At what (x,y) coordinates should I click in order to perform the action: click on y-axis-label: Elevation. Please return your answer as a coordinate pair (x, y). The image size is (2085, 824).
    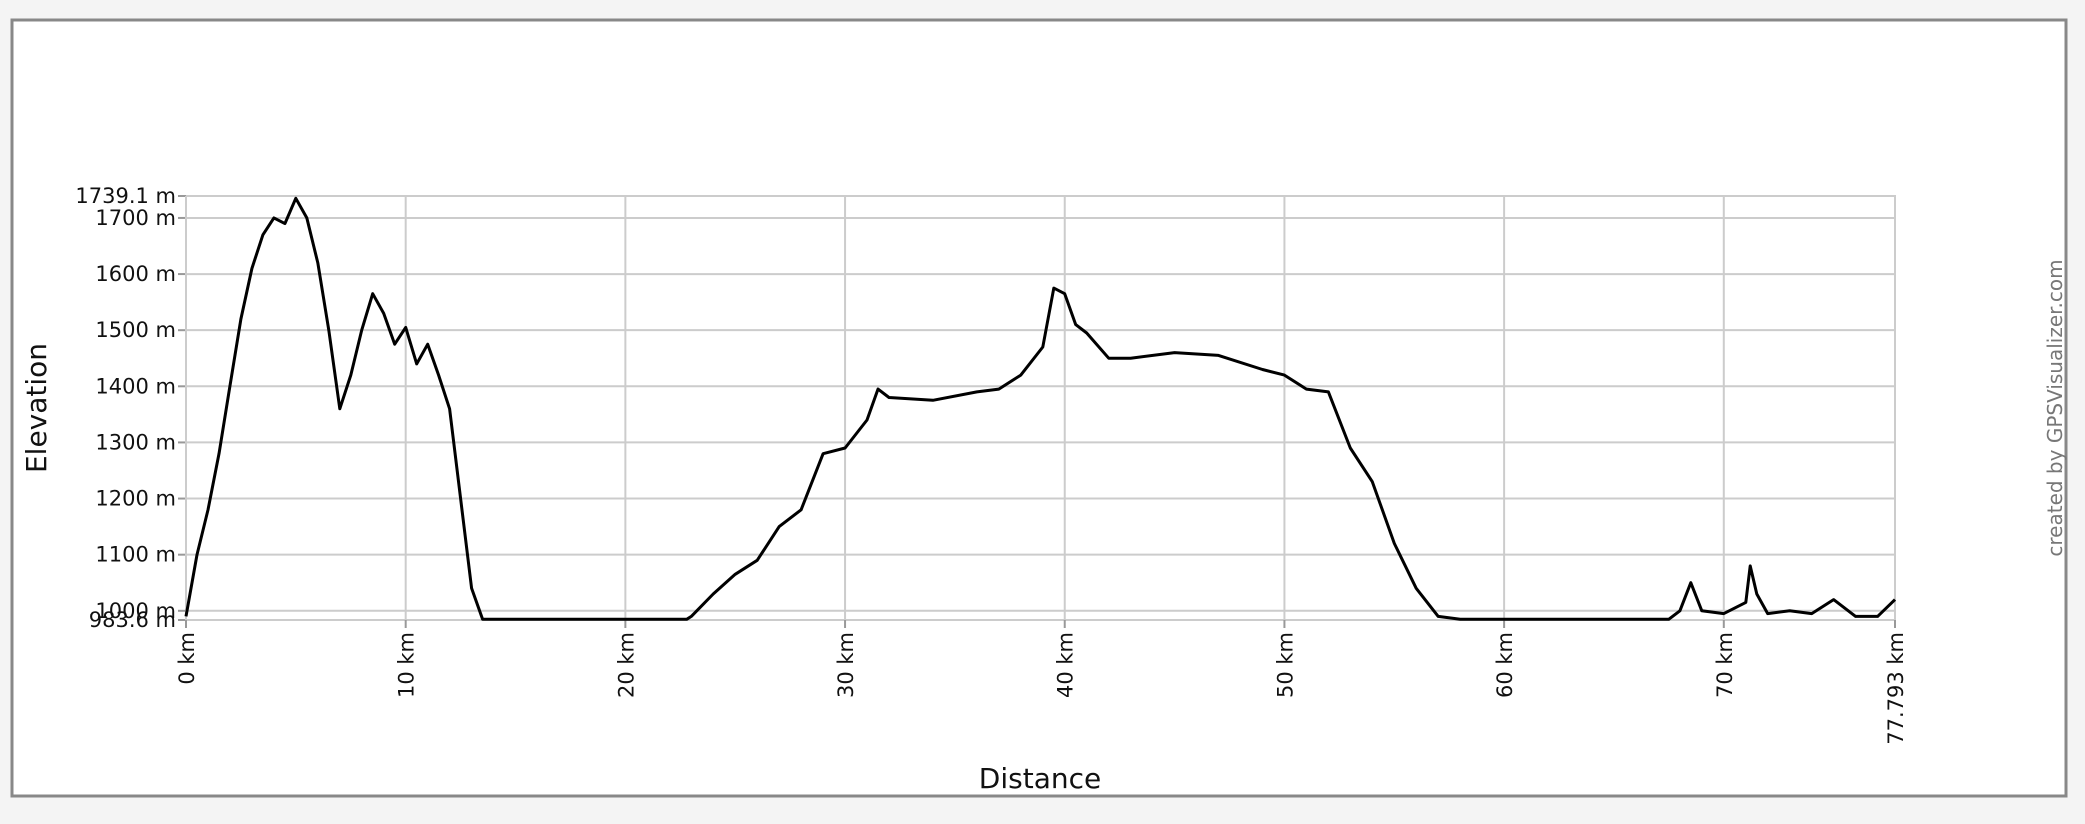
    Looking at the image, I should click on (36, 408).